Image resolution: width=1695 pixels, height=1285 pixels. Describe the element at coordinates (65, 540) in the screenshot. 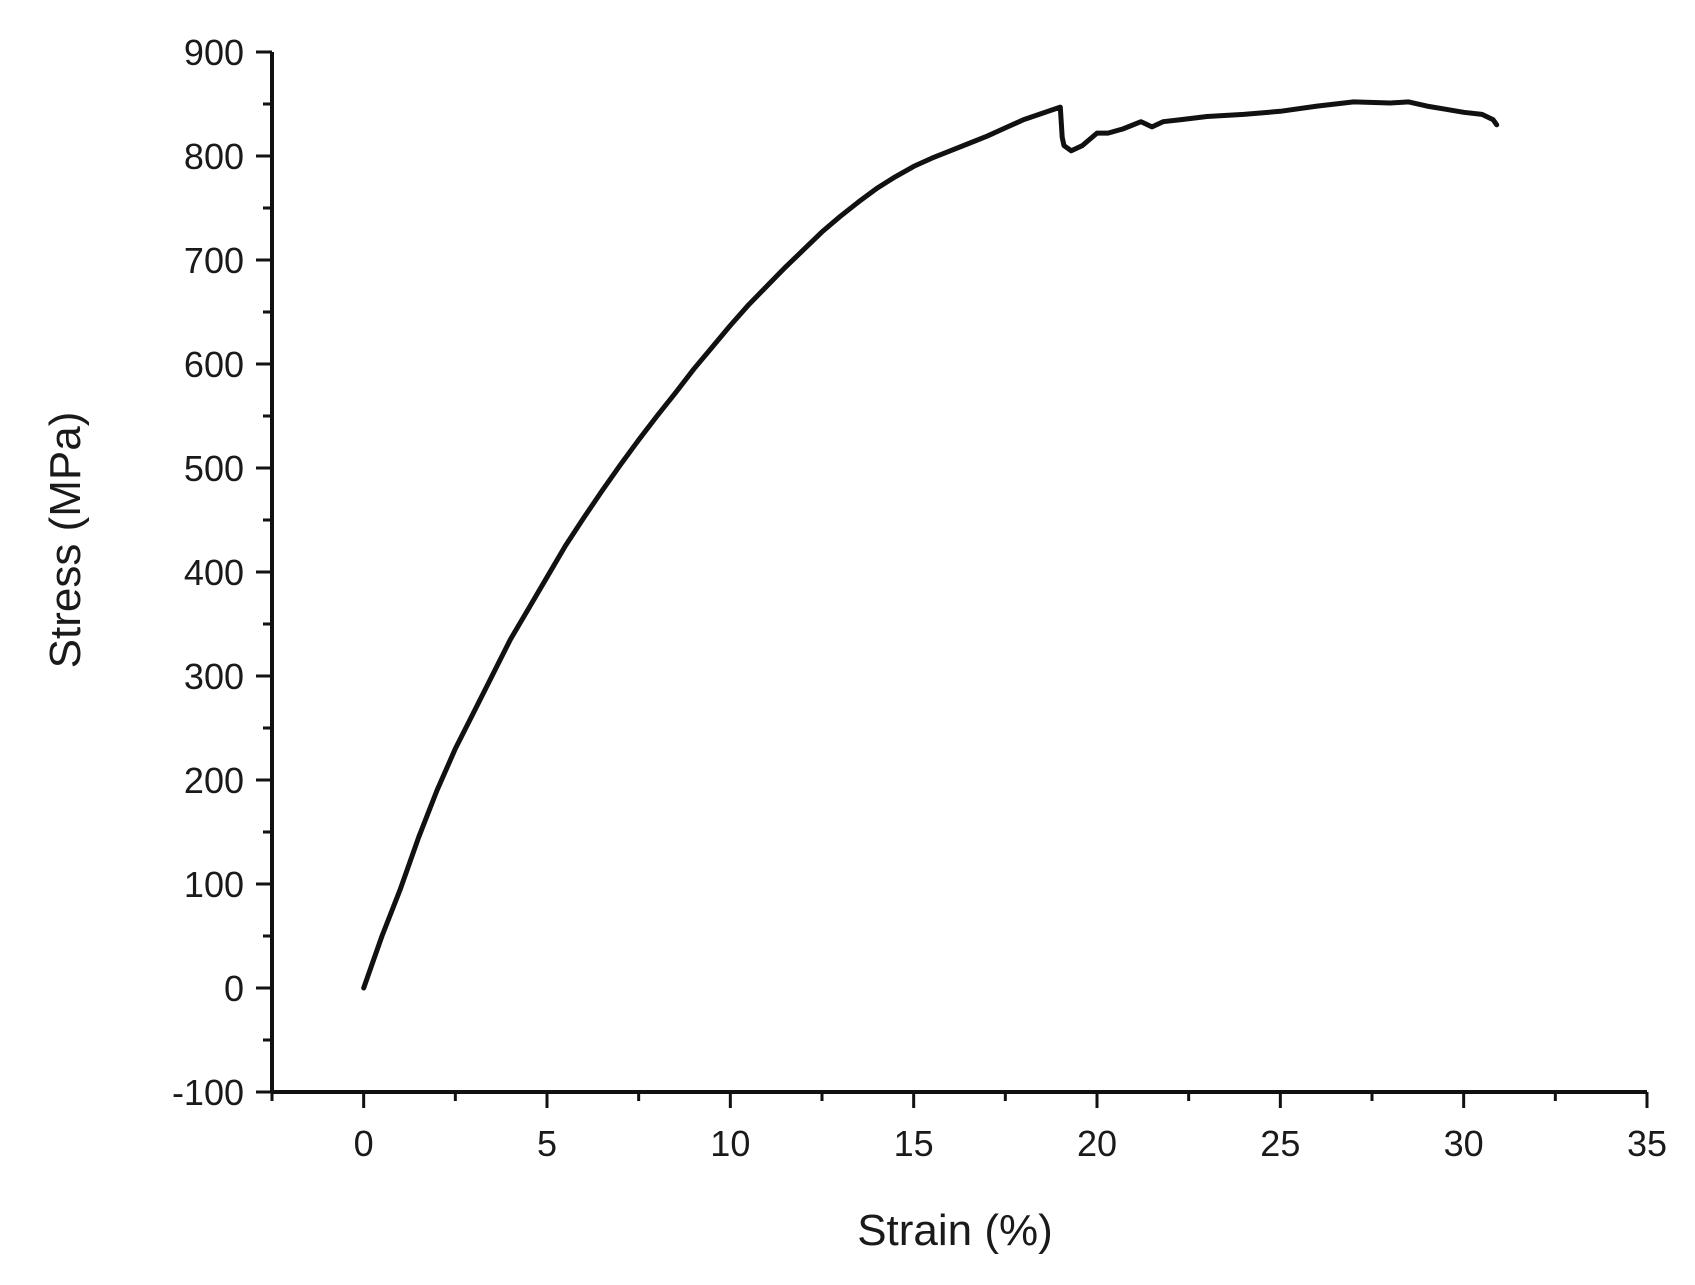

I see `y-axis-title: Stress (MPa)` at that location.